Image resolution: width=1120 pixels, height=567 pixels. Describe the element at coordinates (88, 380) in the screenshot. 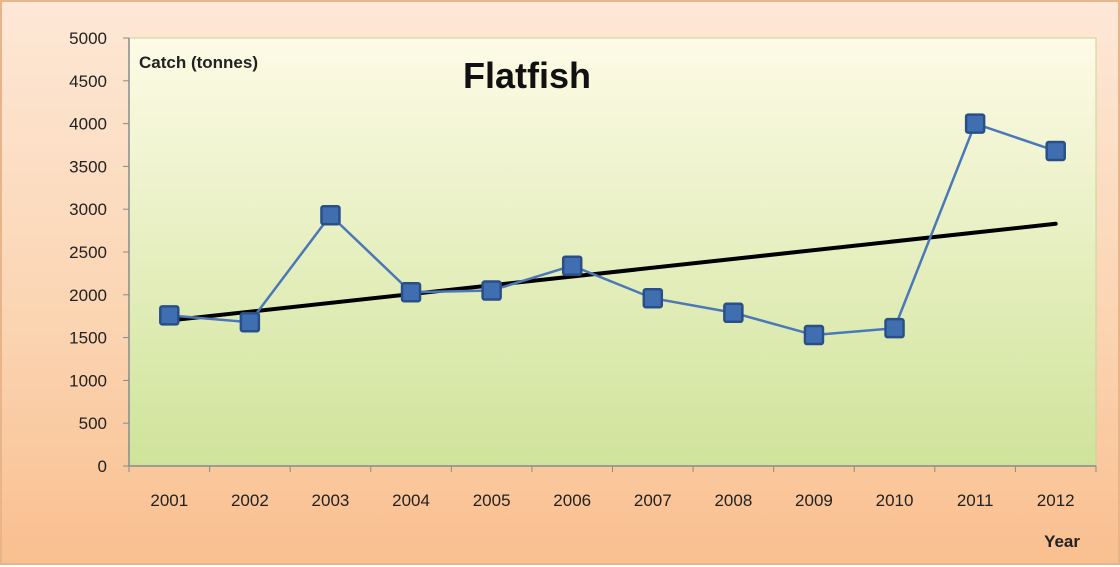

I see `y-tick-label: 1000` at that location.